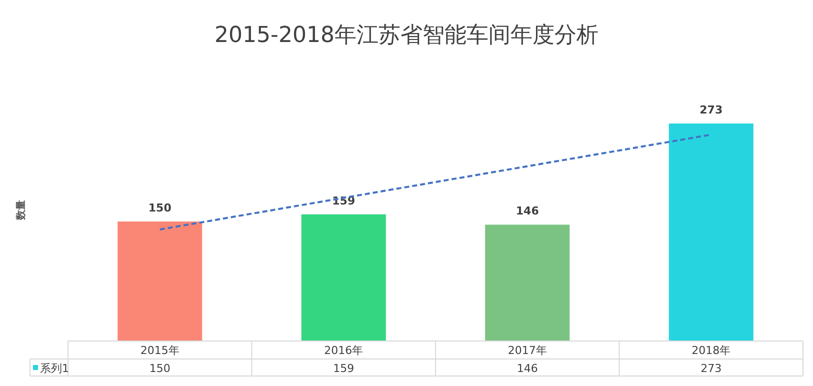  Describe the element at coordinates (160, 207) in the screenshot. I see `text: 150` at that location.